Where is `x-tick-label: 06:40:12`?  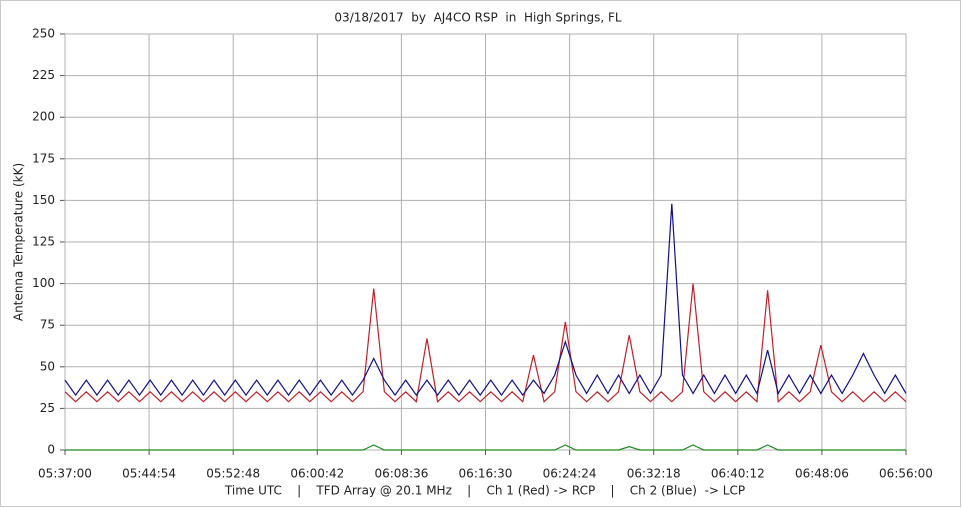 x-tick-label: 06:40:12 is located at coordinates (738, 474).